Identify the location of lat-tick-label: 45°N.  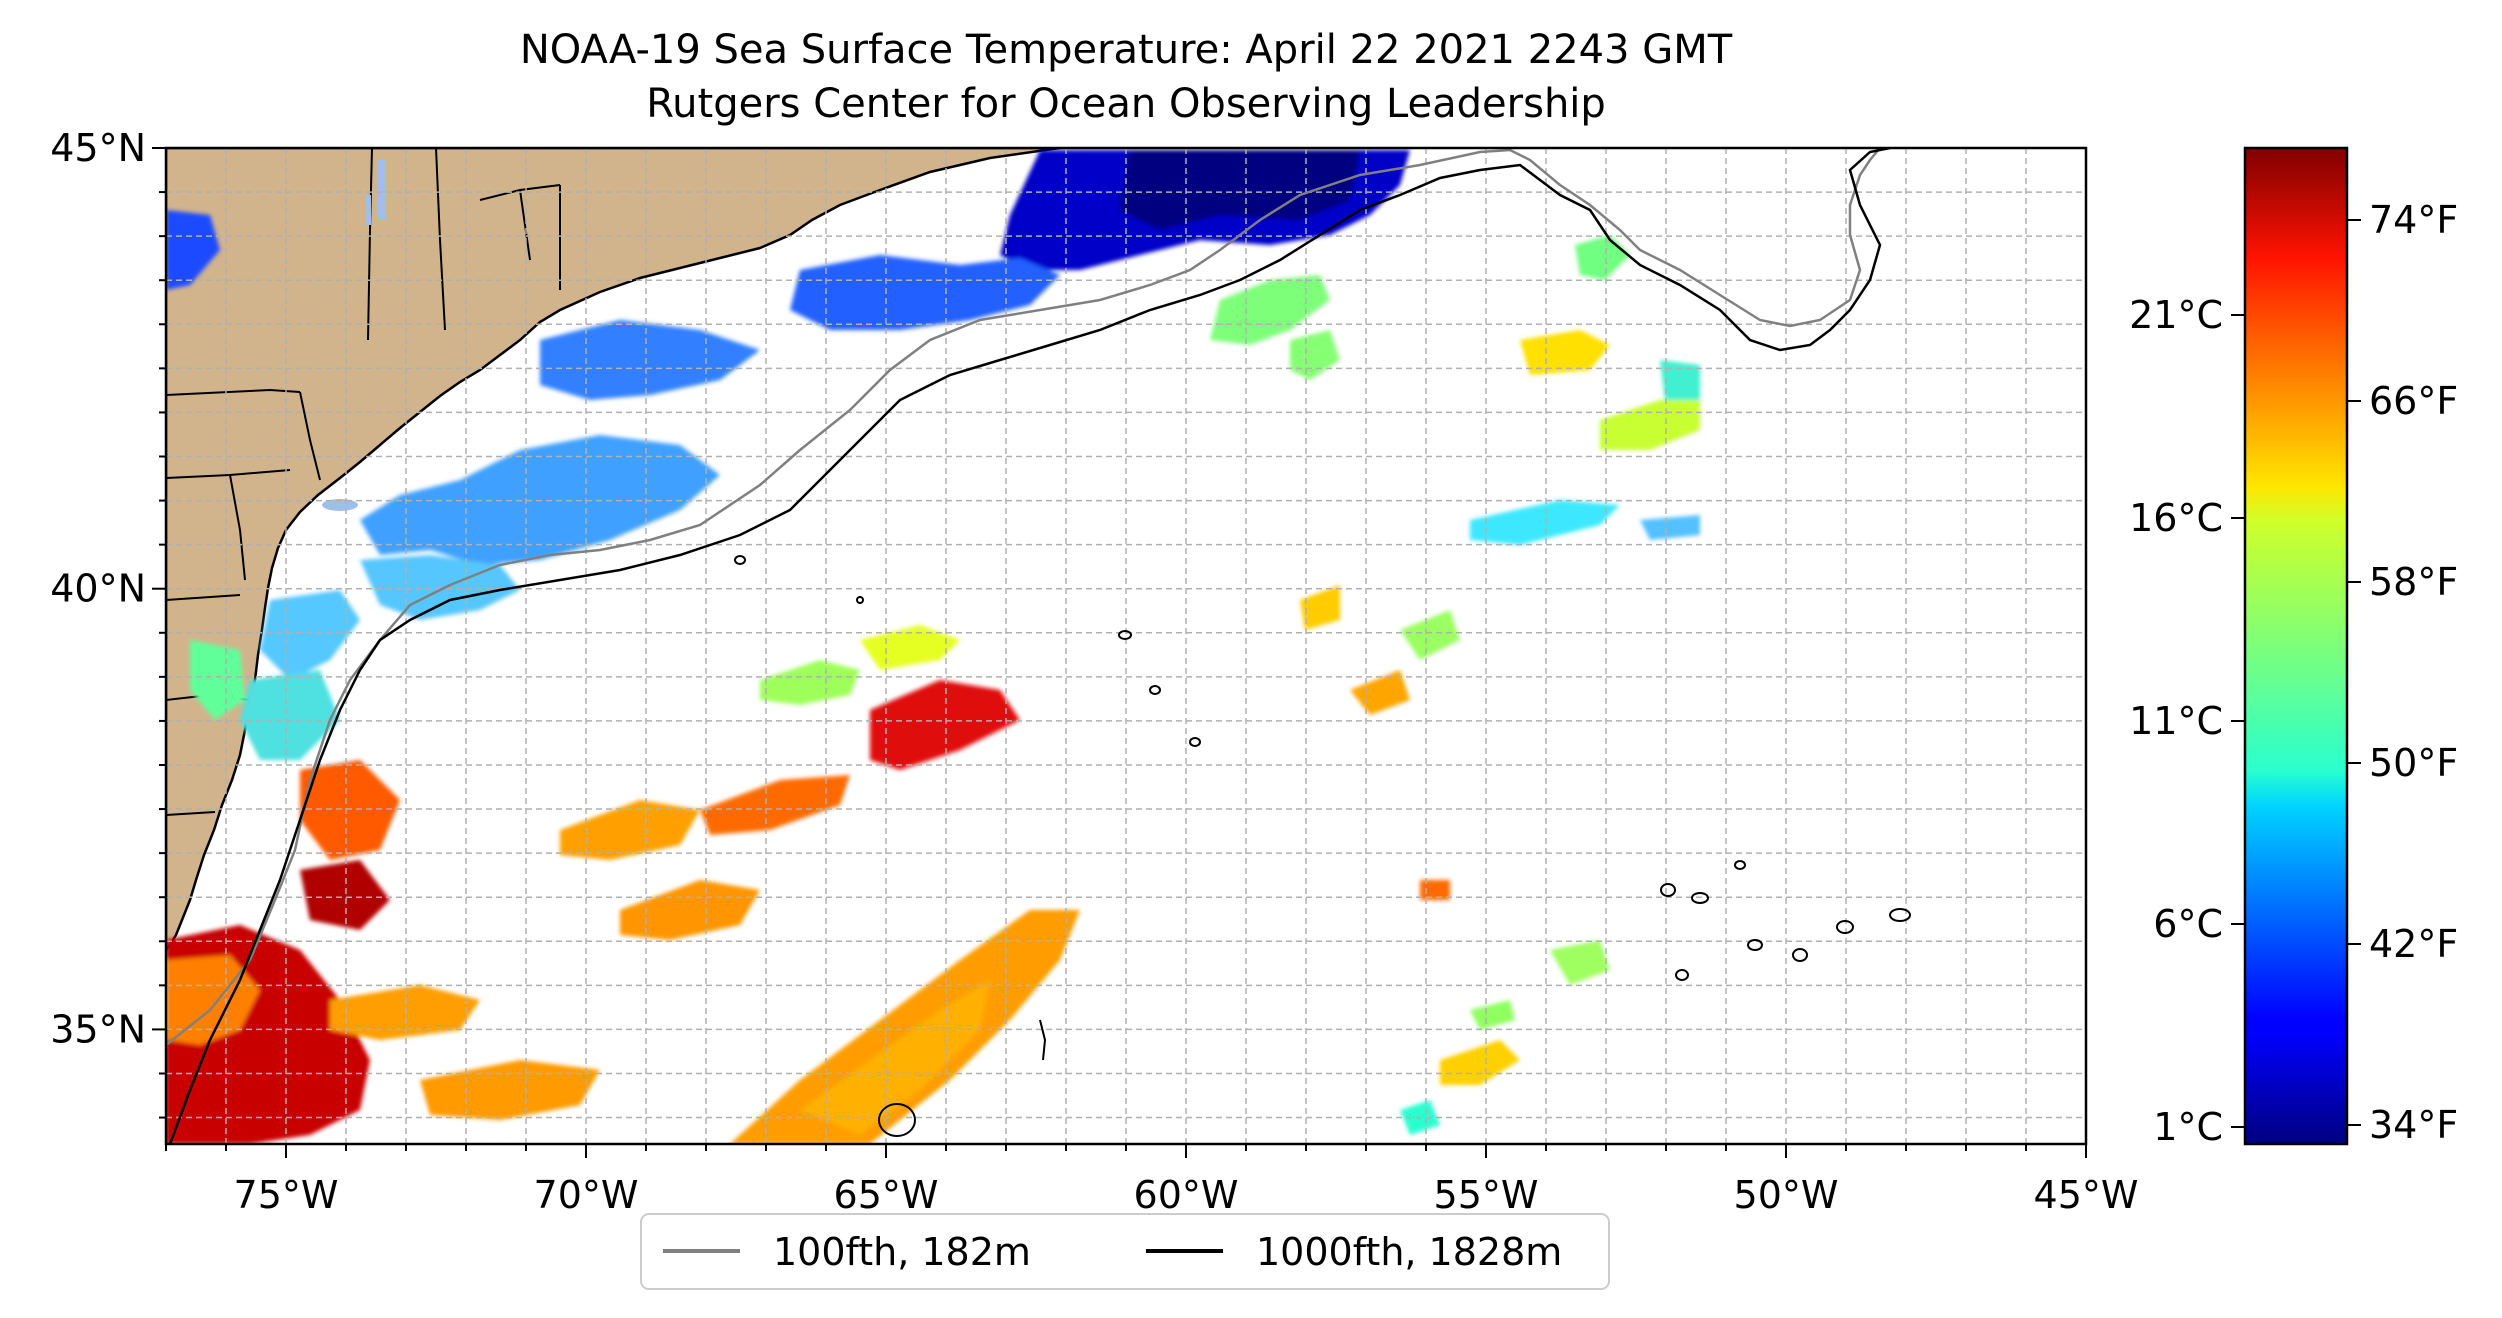
(98, 148).